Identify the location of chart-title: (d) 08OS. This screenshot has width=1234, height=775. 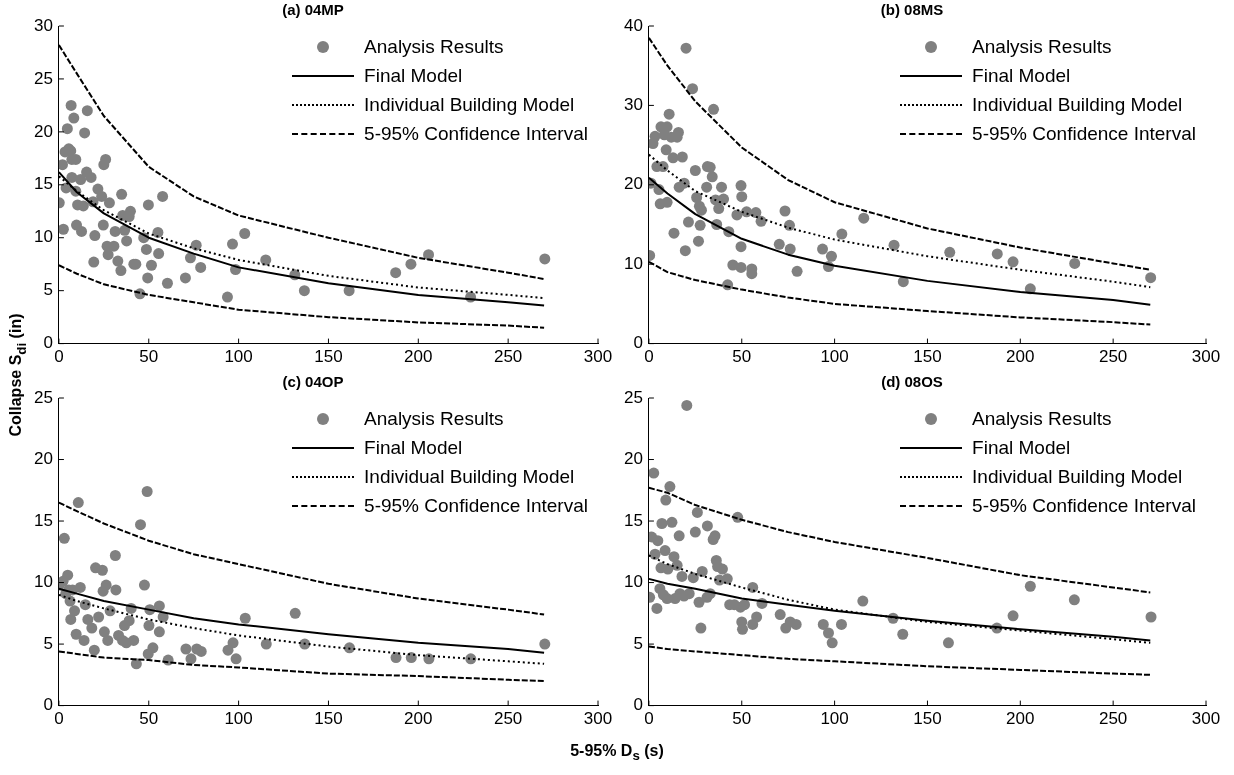
(912, 382).